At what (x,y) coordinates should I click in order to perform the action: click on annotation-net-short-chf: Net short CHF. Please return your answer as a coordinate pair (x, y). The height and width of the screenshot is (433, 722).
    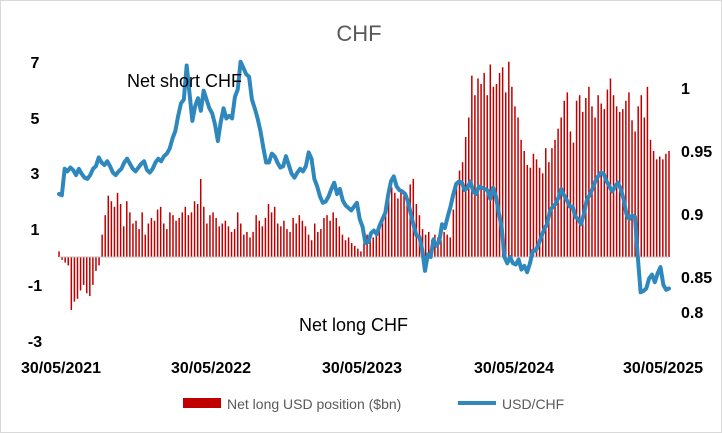
    Looking at the image, I should click on (184, 81).